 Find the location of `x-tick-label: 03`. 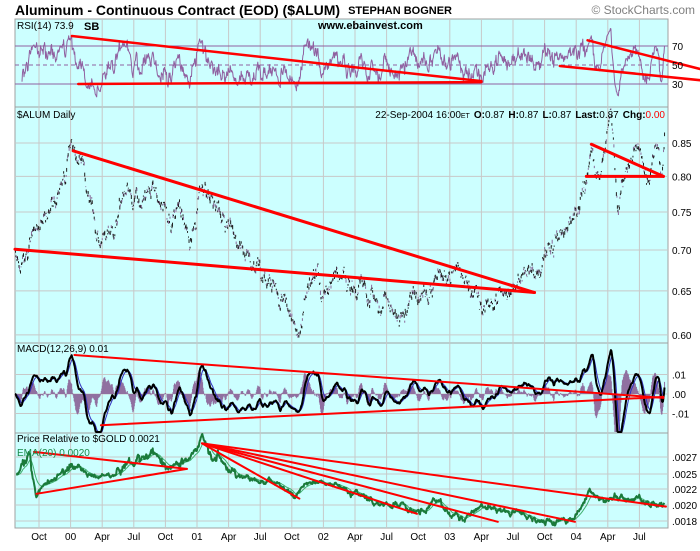

x-tick-label: 03 is located at coordinates (450, 537).